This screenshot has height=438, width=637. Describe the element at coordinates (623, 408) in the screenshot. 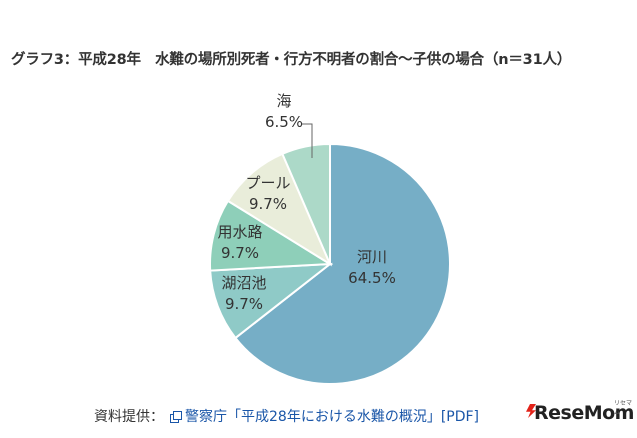

I see `logo-kana: リセマム` at that location.